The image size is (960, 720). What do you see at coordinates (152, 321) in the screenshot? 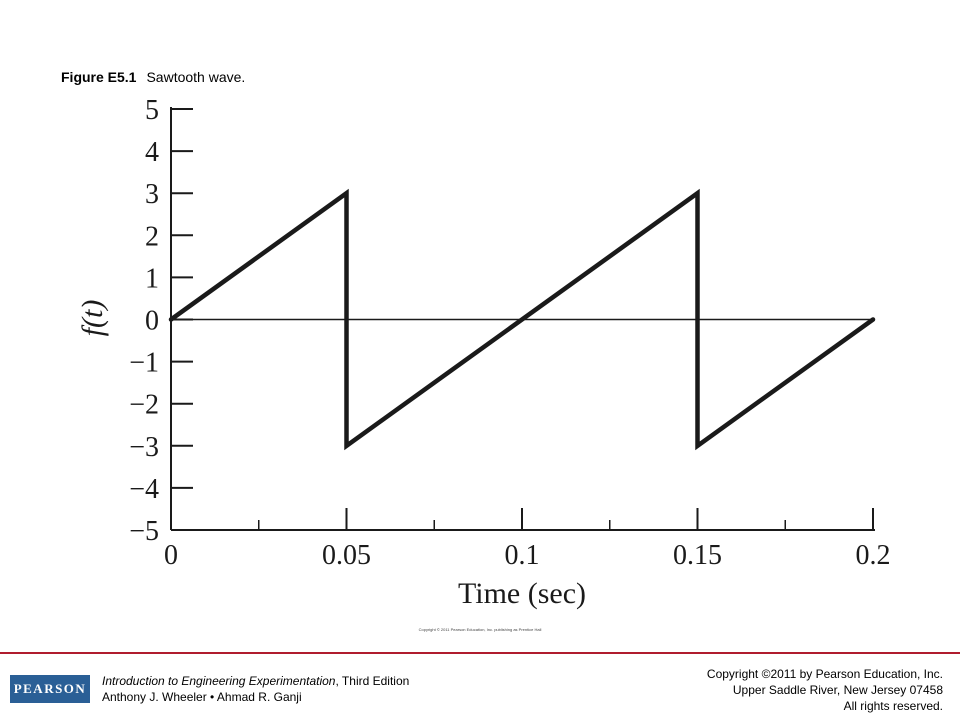
I see `y-tick-label: 0` at bounding box center [152, 321].